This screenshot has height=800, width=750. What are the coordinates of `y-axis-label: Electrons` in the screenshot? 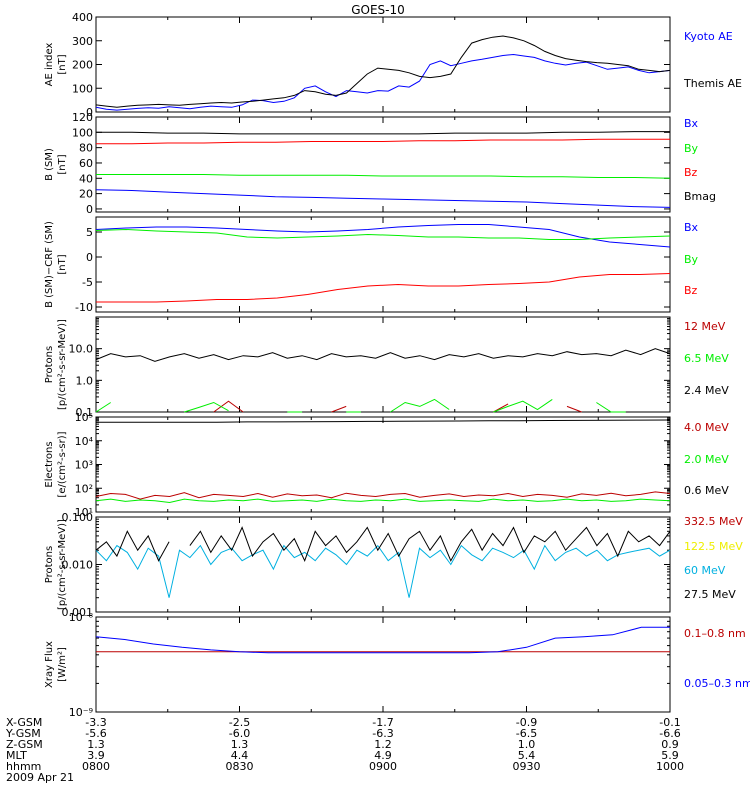 It's located at (49, 464).